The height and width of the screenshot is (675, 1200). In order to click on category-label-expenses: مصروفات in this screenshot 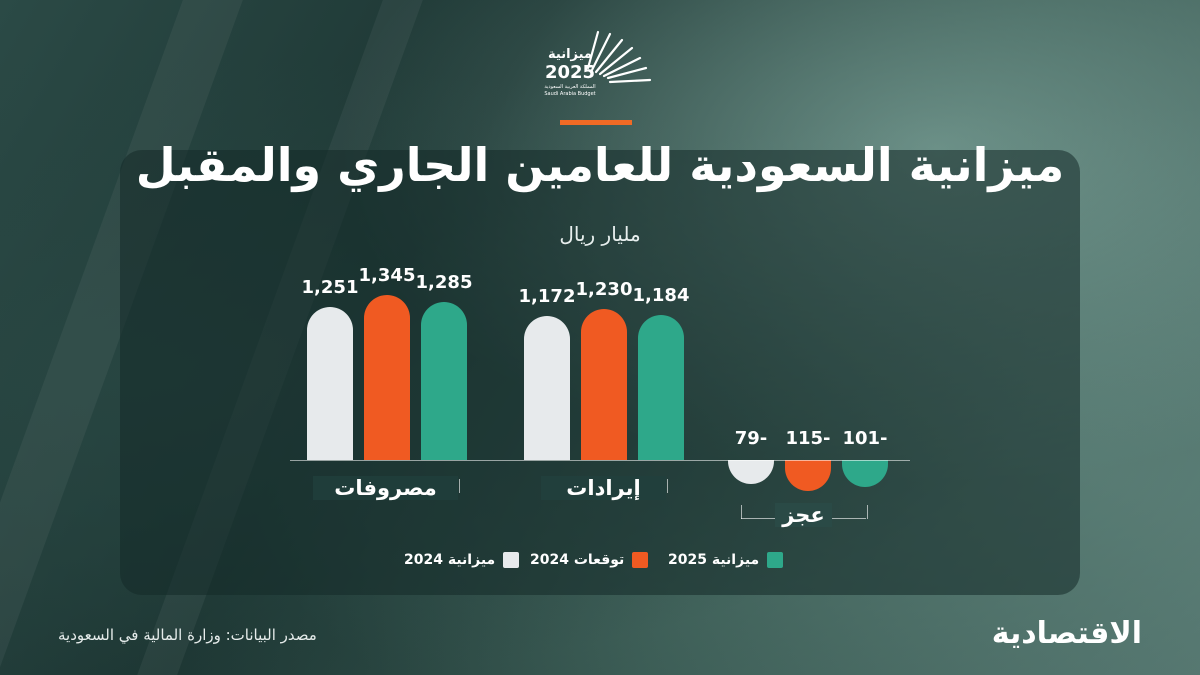, I will do `click(385, 488)`.